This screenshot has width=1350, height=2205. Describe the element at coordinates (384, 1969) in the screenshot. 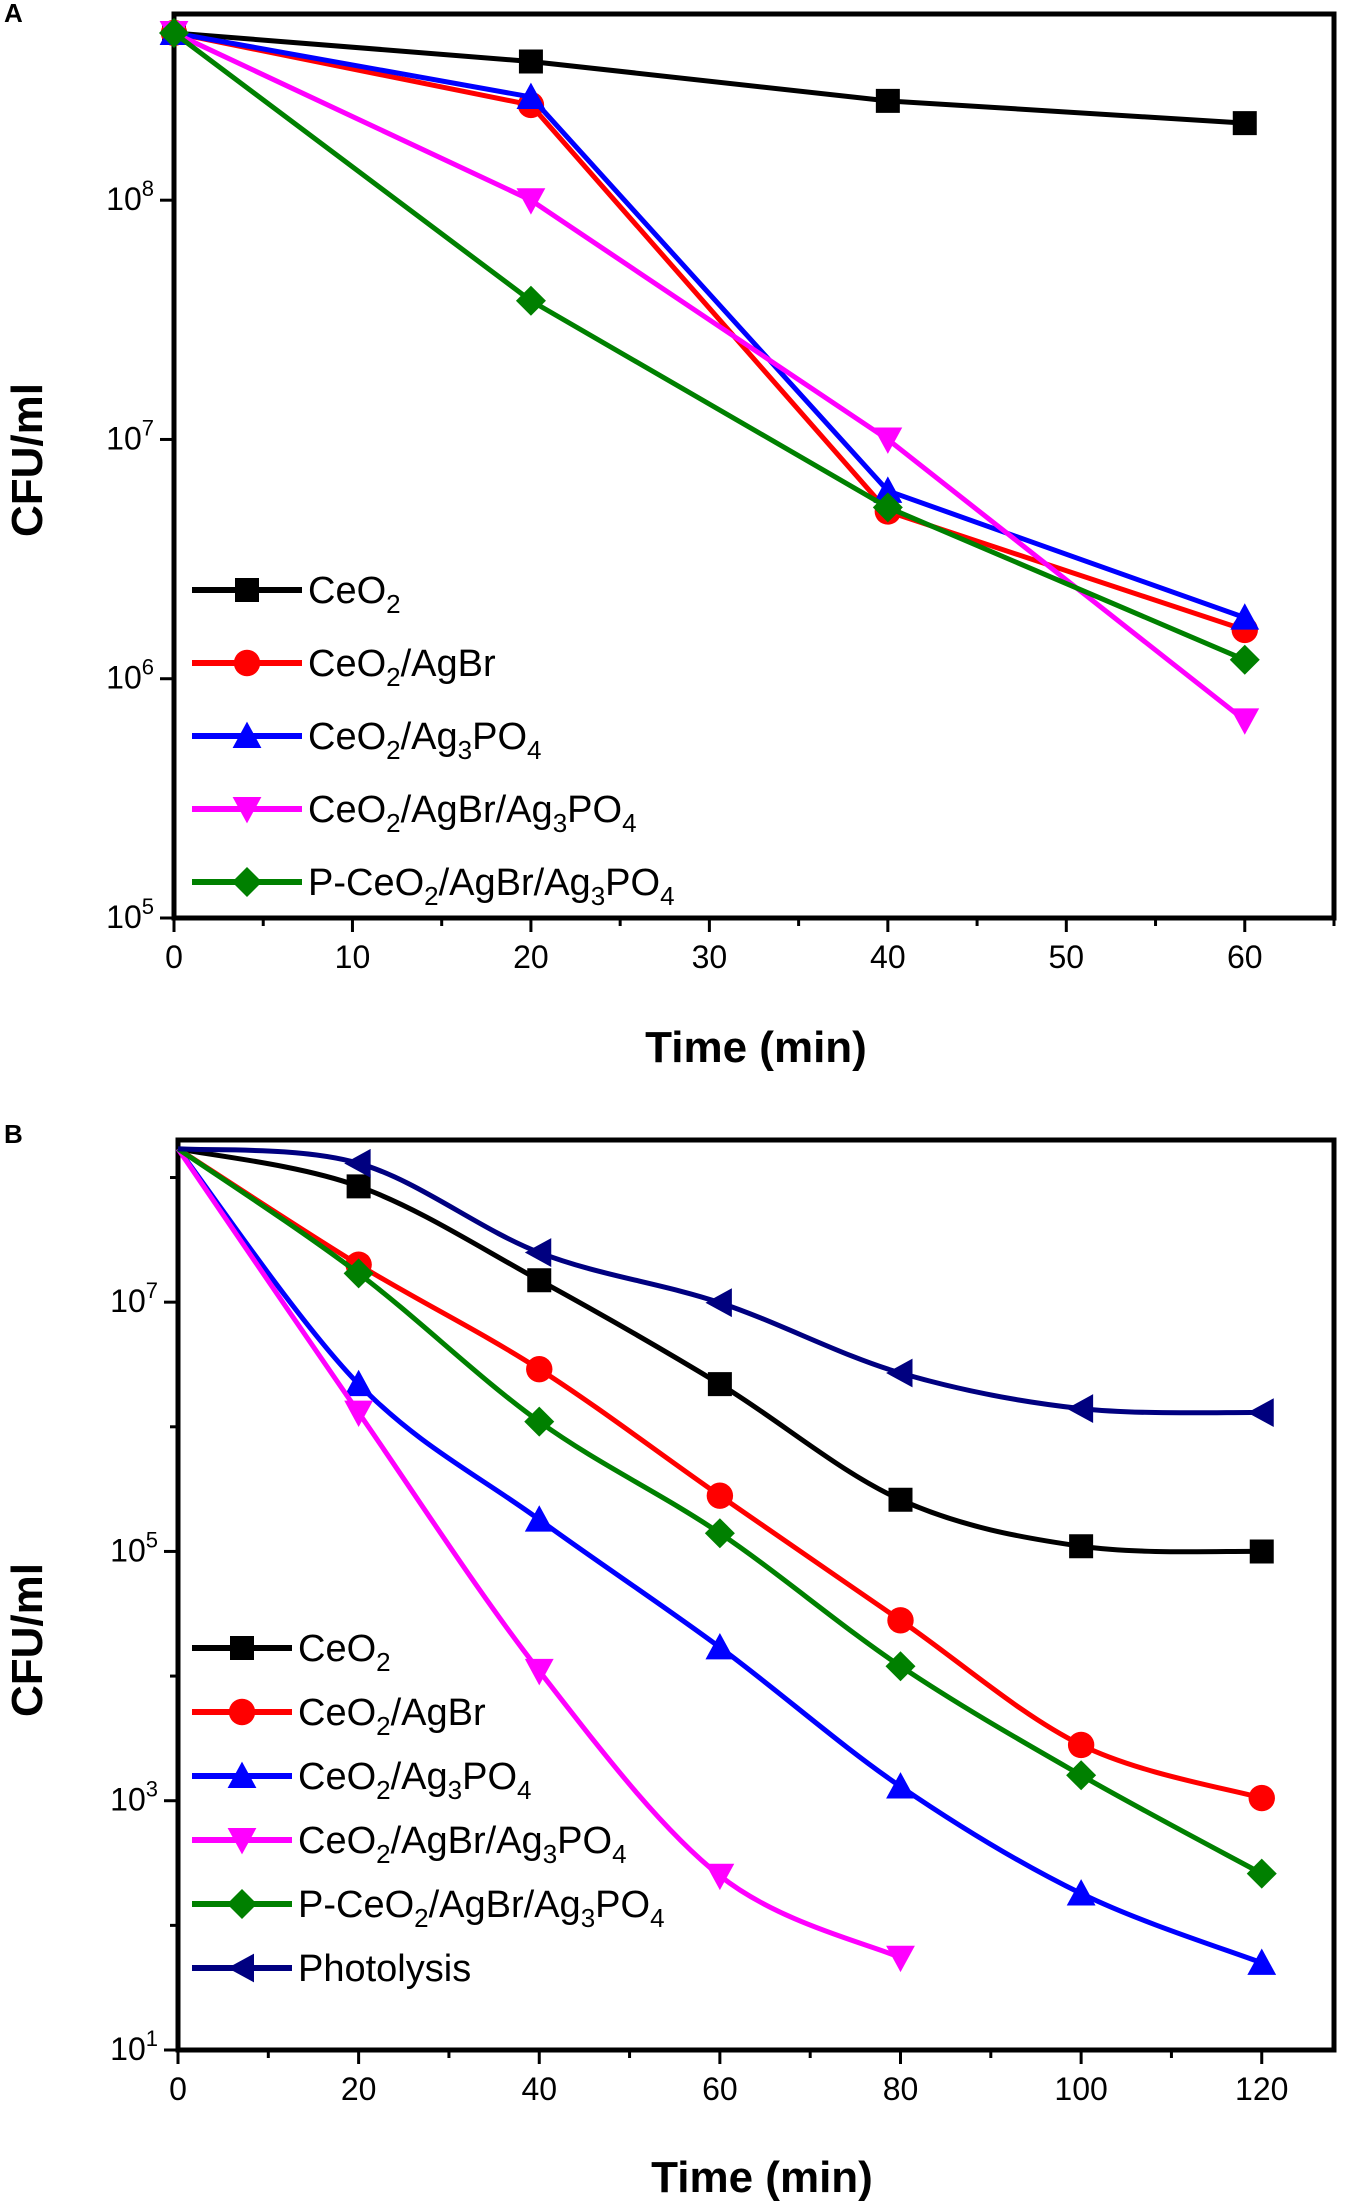

I see `legend-label-photolysis: Photolysis` at that location.